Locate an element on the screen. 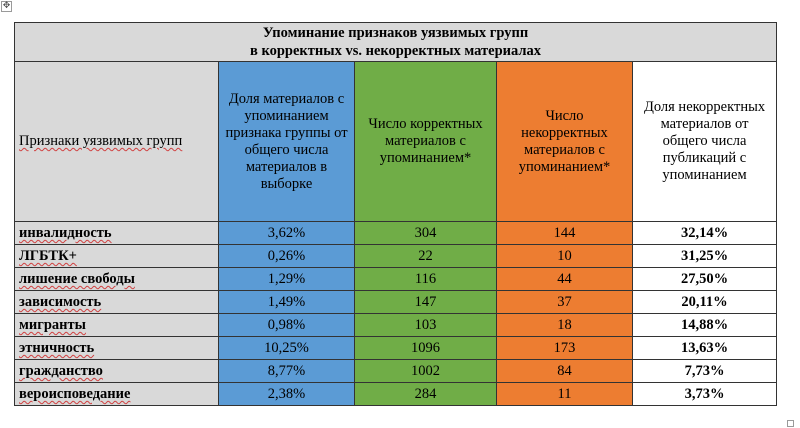 This screenshot has height=428, width=800. row-incorrect-share: 31,25% is located at coordinates (704, 256).